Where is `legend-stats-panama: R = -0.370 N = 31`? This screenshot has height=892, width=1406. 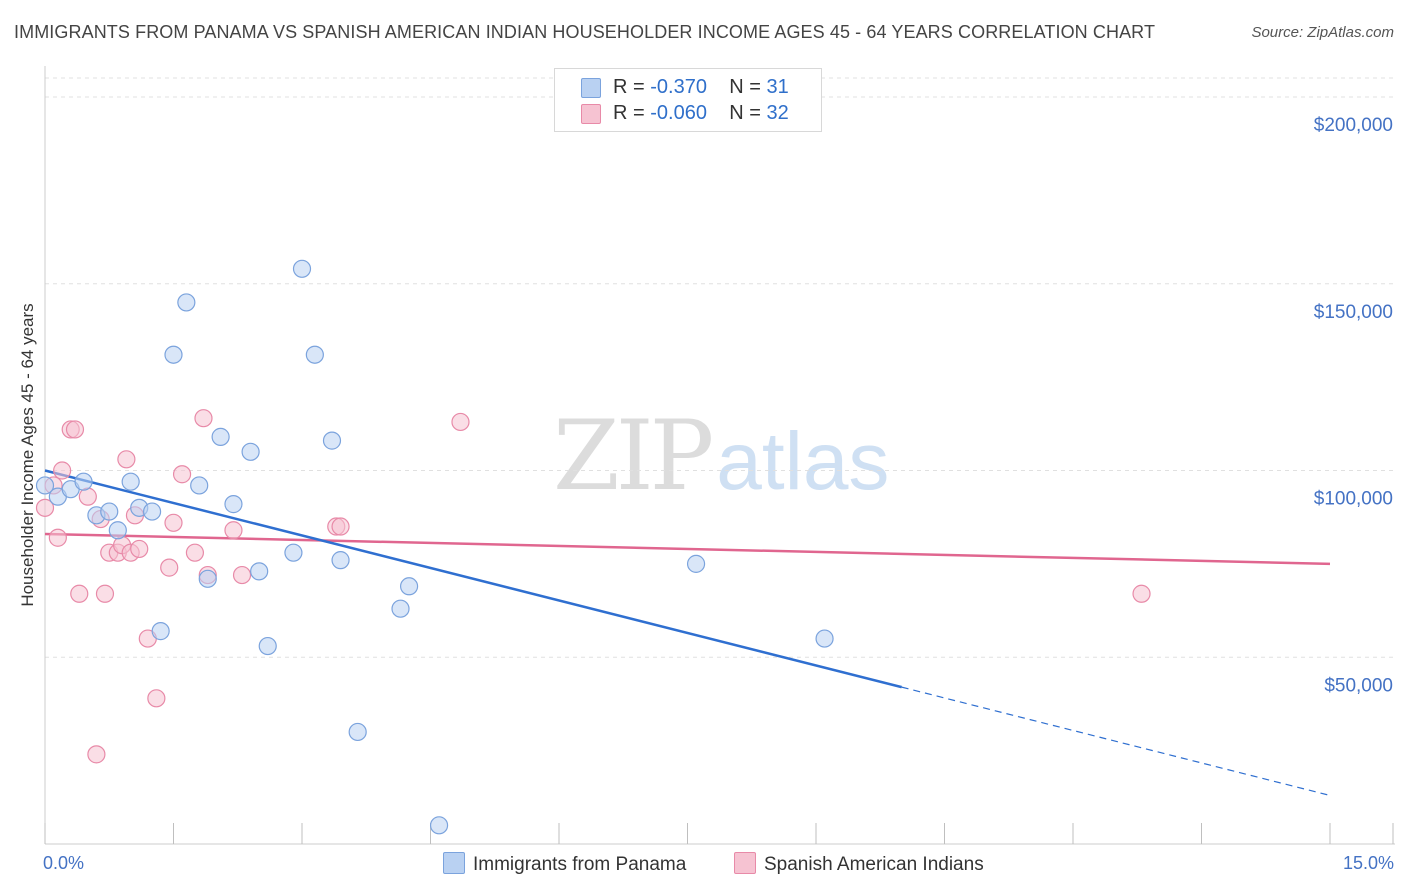 legend-stats-panama: R = -0.370 N = 31 is located at coordinates (701, 87).